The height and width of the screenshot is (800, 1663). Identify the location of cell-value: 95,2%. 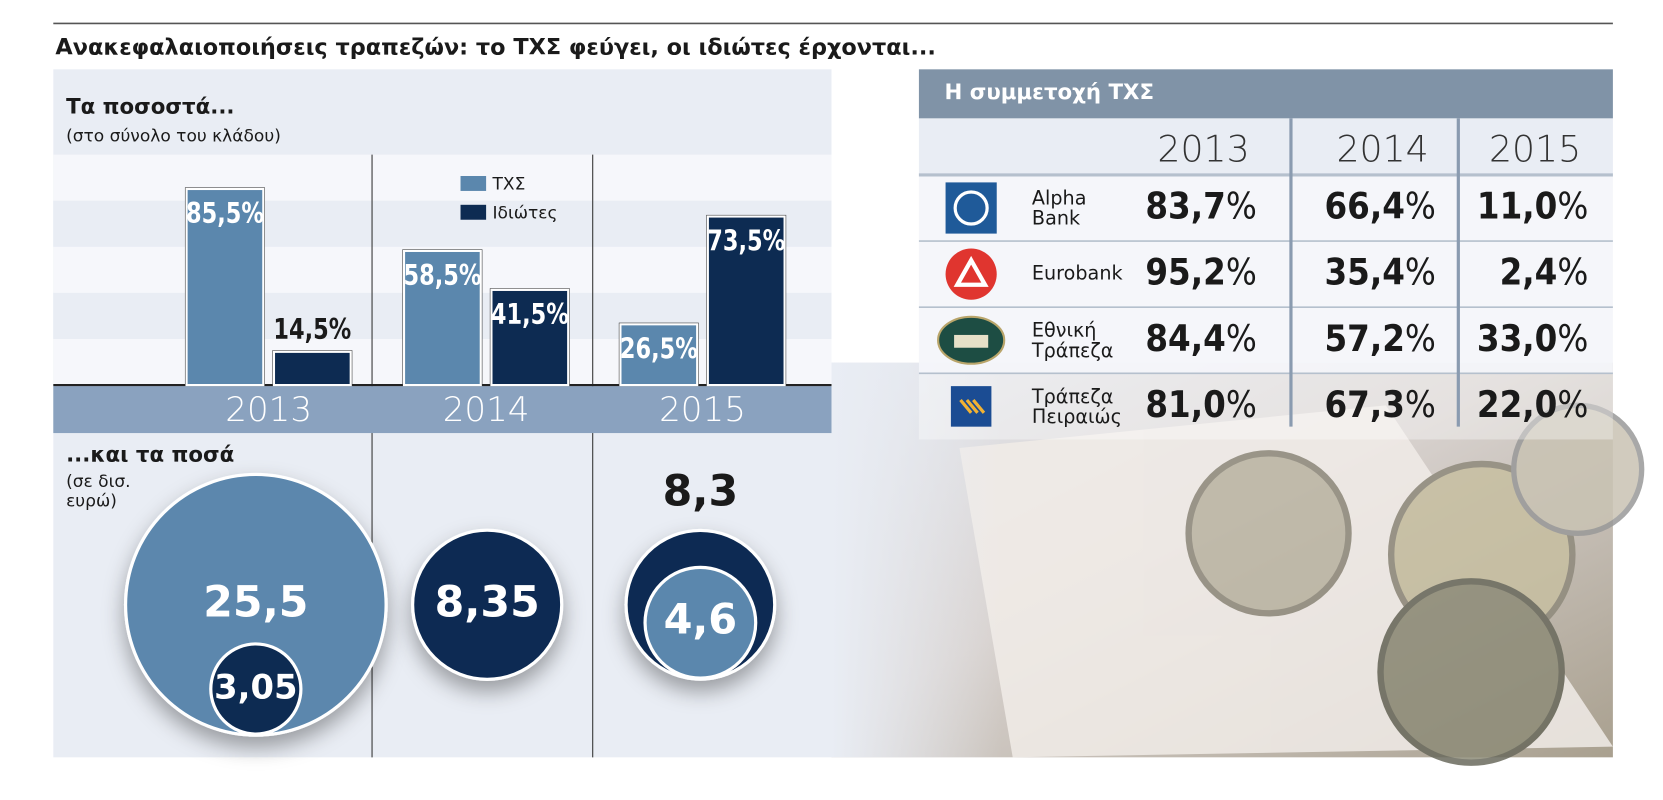
(1200, 273).